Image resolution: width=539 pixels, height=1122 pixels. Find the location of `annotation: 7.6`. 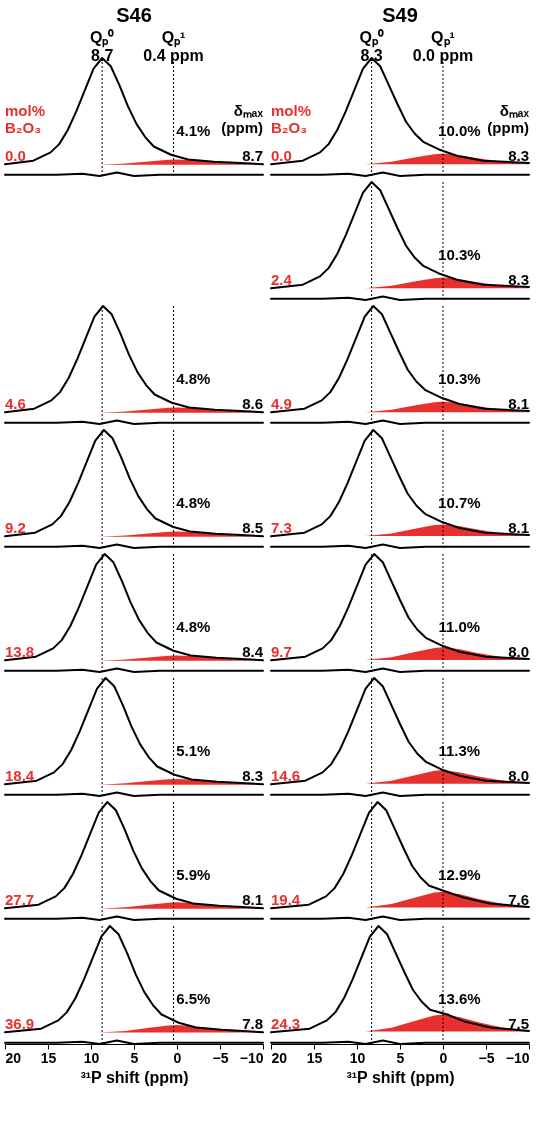

annotation: 7.6 is located at coordinates (518, 900).